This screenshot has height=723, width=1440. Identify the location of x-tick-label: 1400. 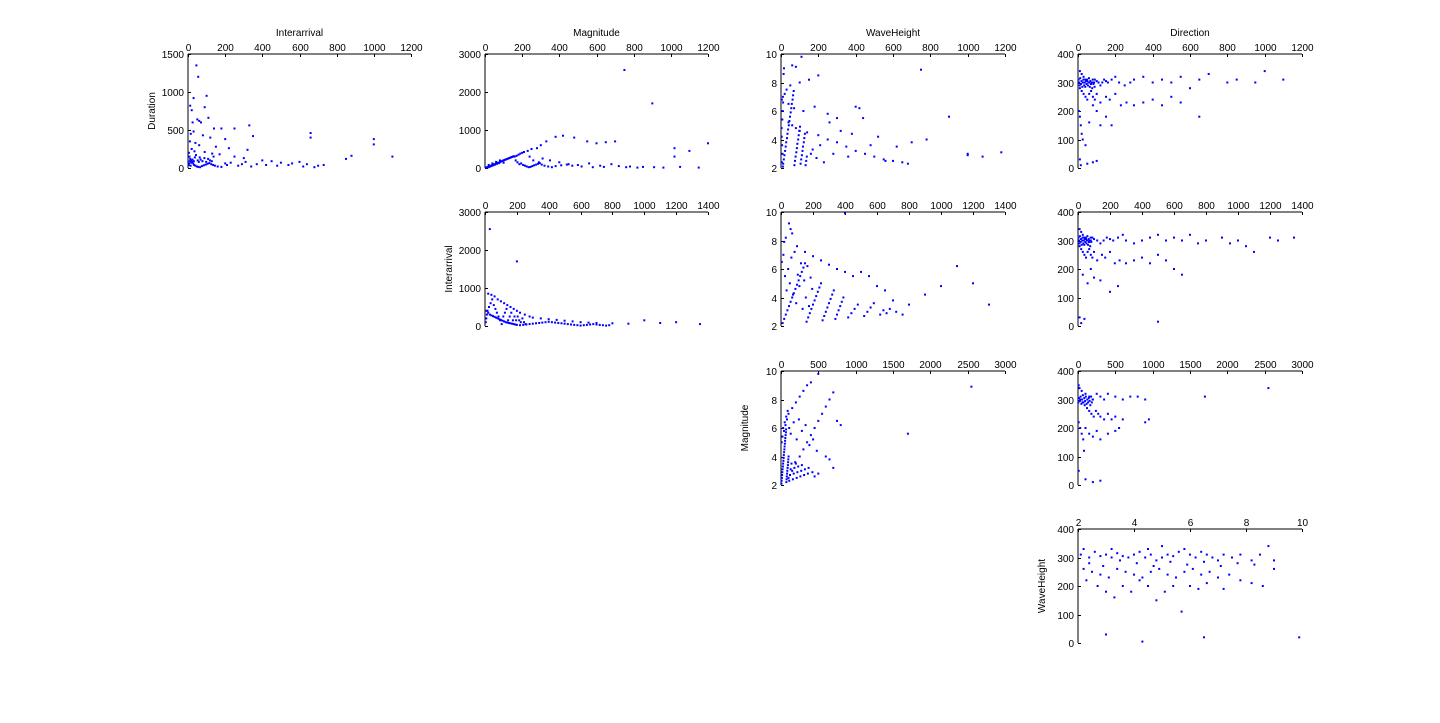
(1005, 206).